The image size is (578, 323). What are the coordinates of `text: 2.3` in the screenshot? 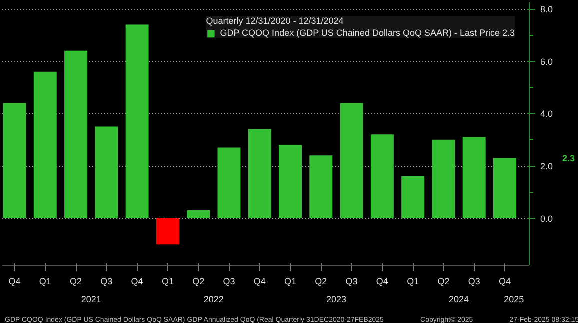 It's located at (569, 159).